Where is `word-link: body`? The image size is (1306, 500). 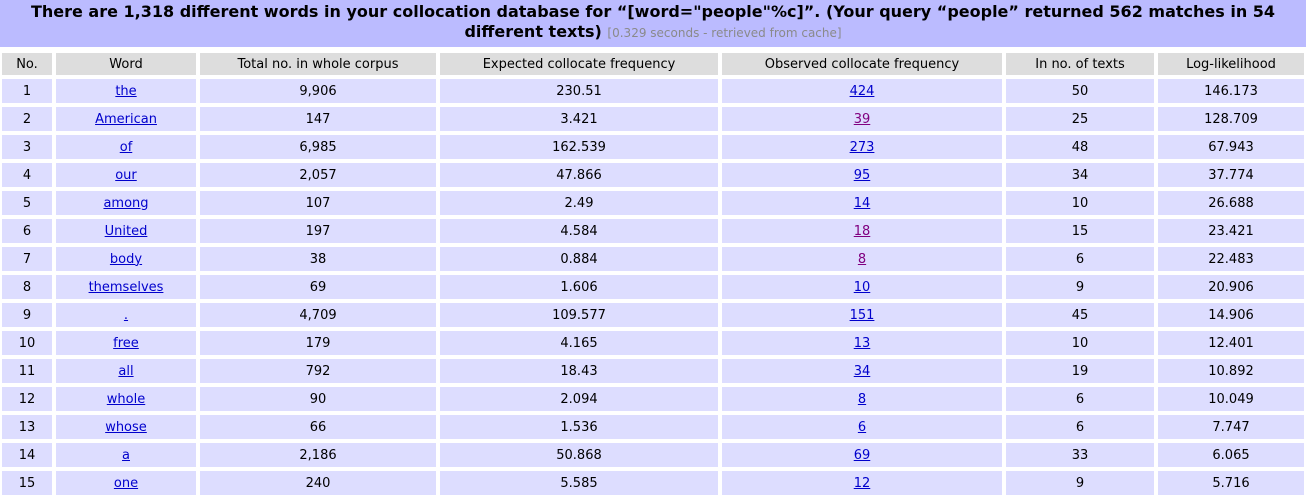 word-link: body is located at coordinates (126, 259).